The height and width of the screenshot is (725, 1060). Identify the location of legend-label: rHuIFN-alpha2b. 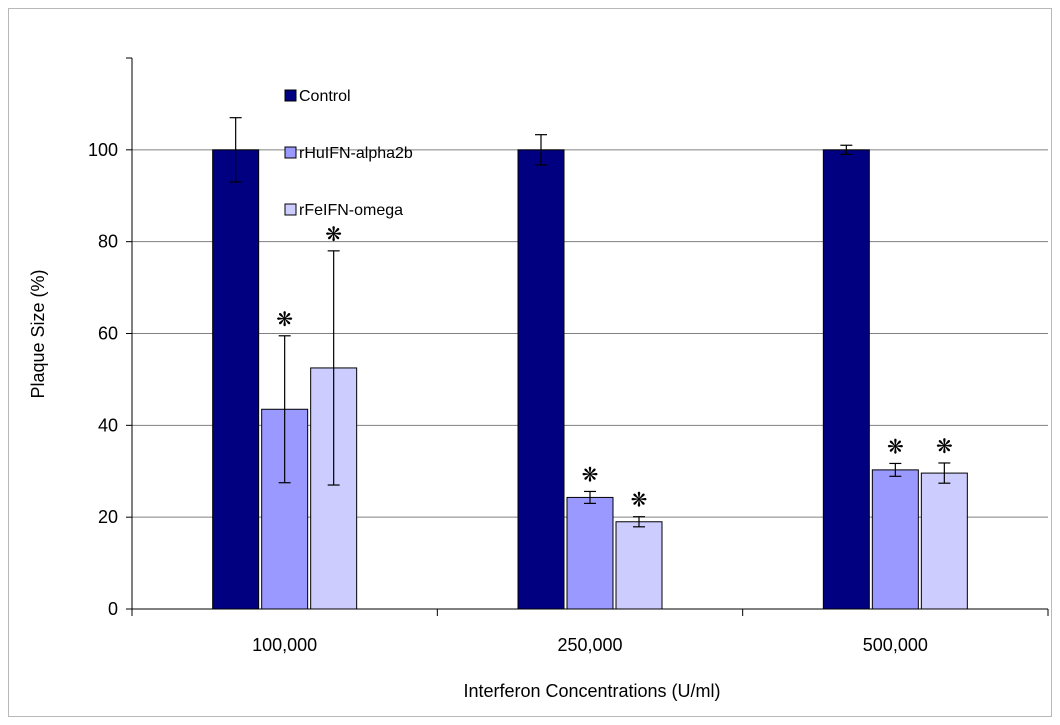
(356, 153).